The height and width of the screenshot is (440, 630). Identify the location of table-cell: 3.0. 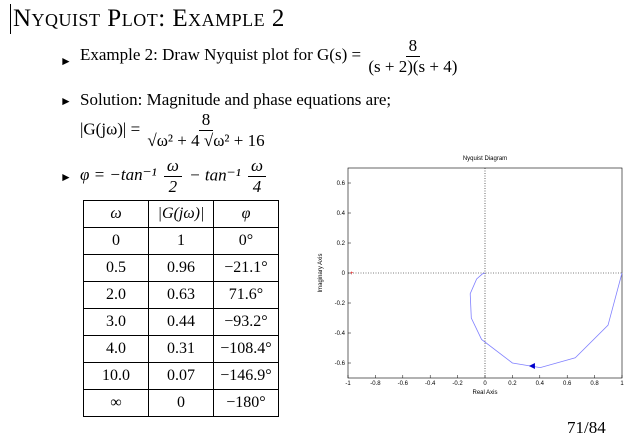
(116, 322).